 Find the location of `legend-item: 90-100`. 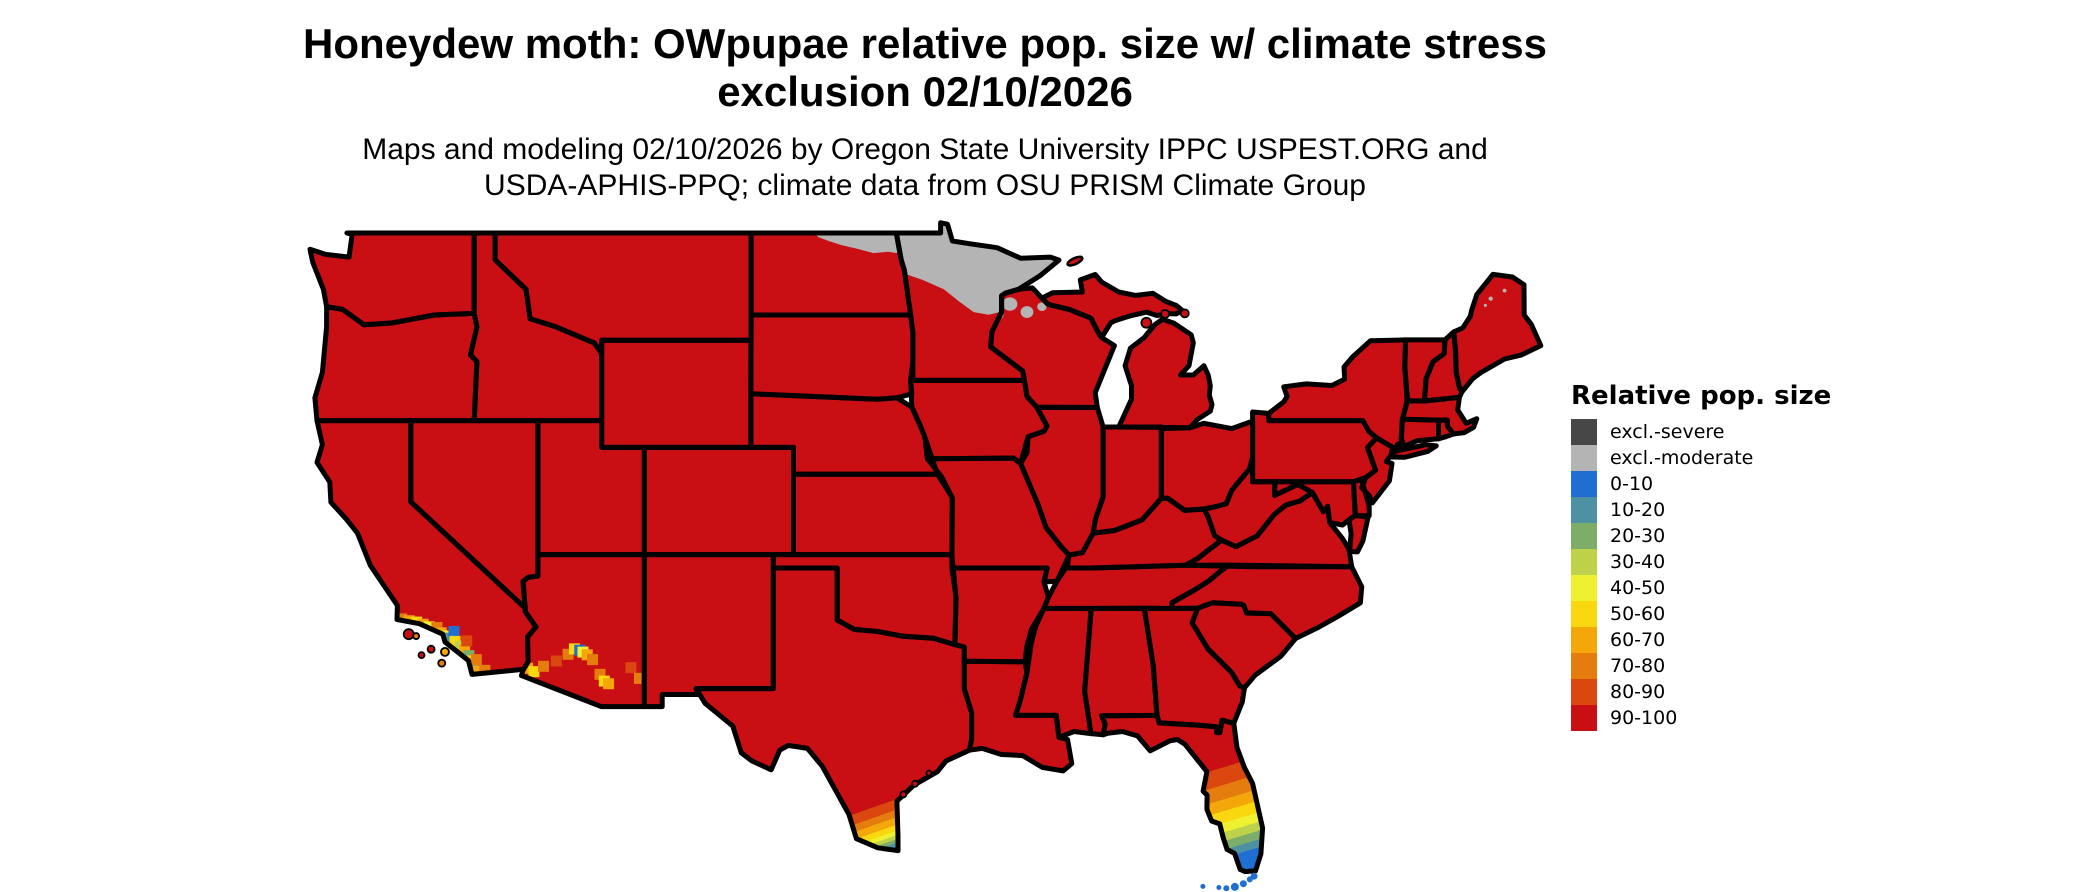

legend-item: 90-100 is located at coordinates (1701, 718).